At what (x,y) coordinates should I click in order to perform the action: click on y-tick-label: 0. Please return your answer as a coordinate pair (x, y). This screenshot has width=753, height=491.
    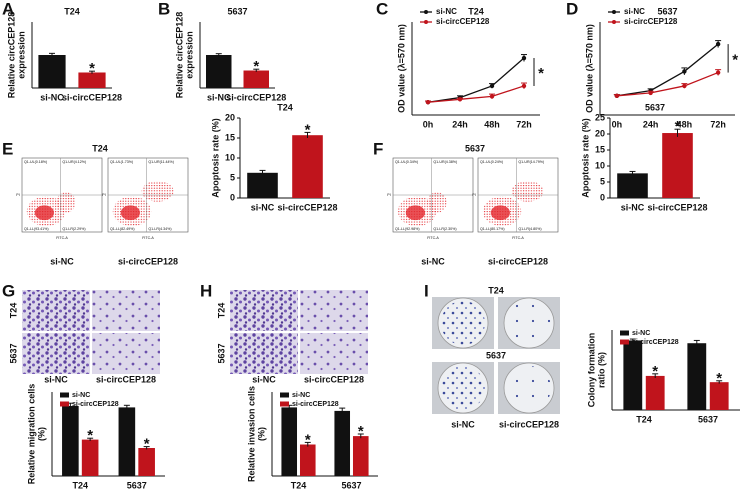
    Looking at the image, I should click on (232, 197).